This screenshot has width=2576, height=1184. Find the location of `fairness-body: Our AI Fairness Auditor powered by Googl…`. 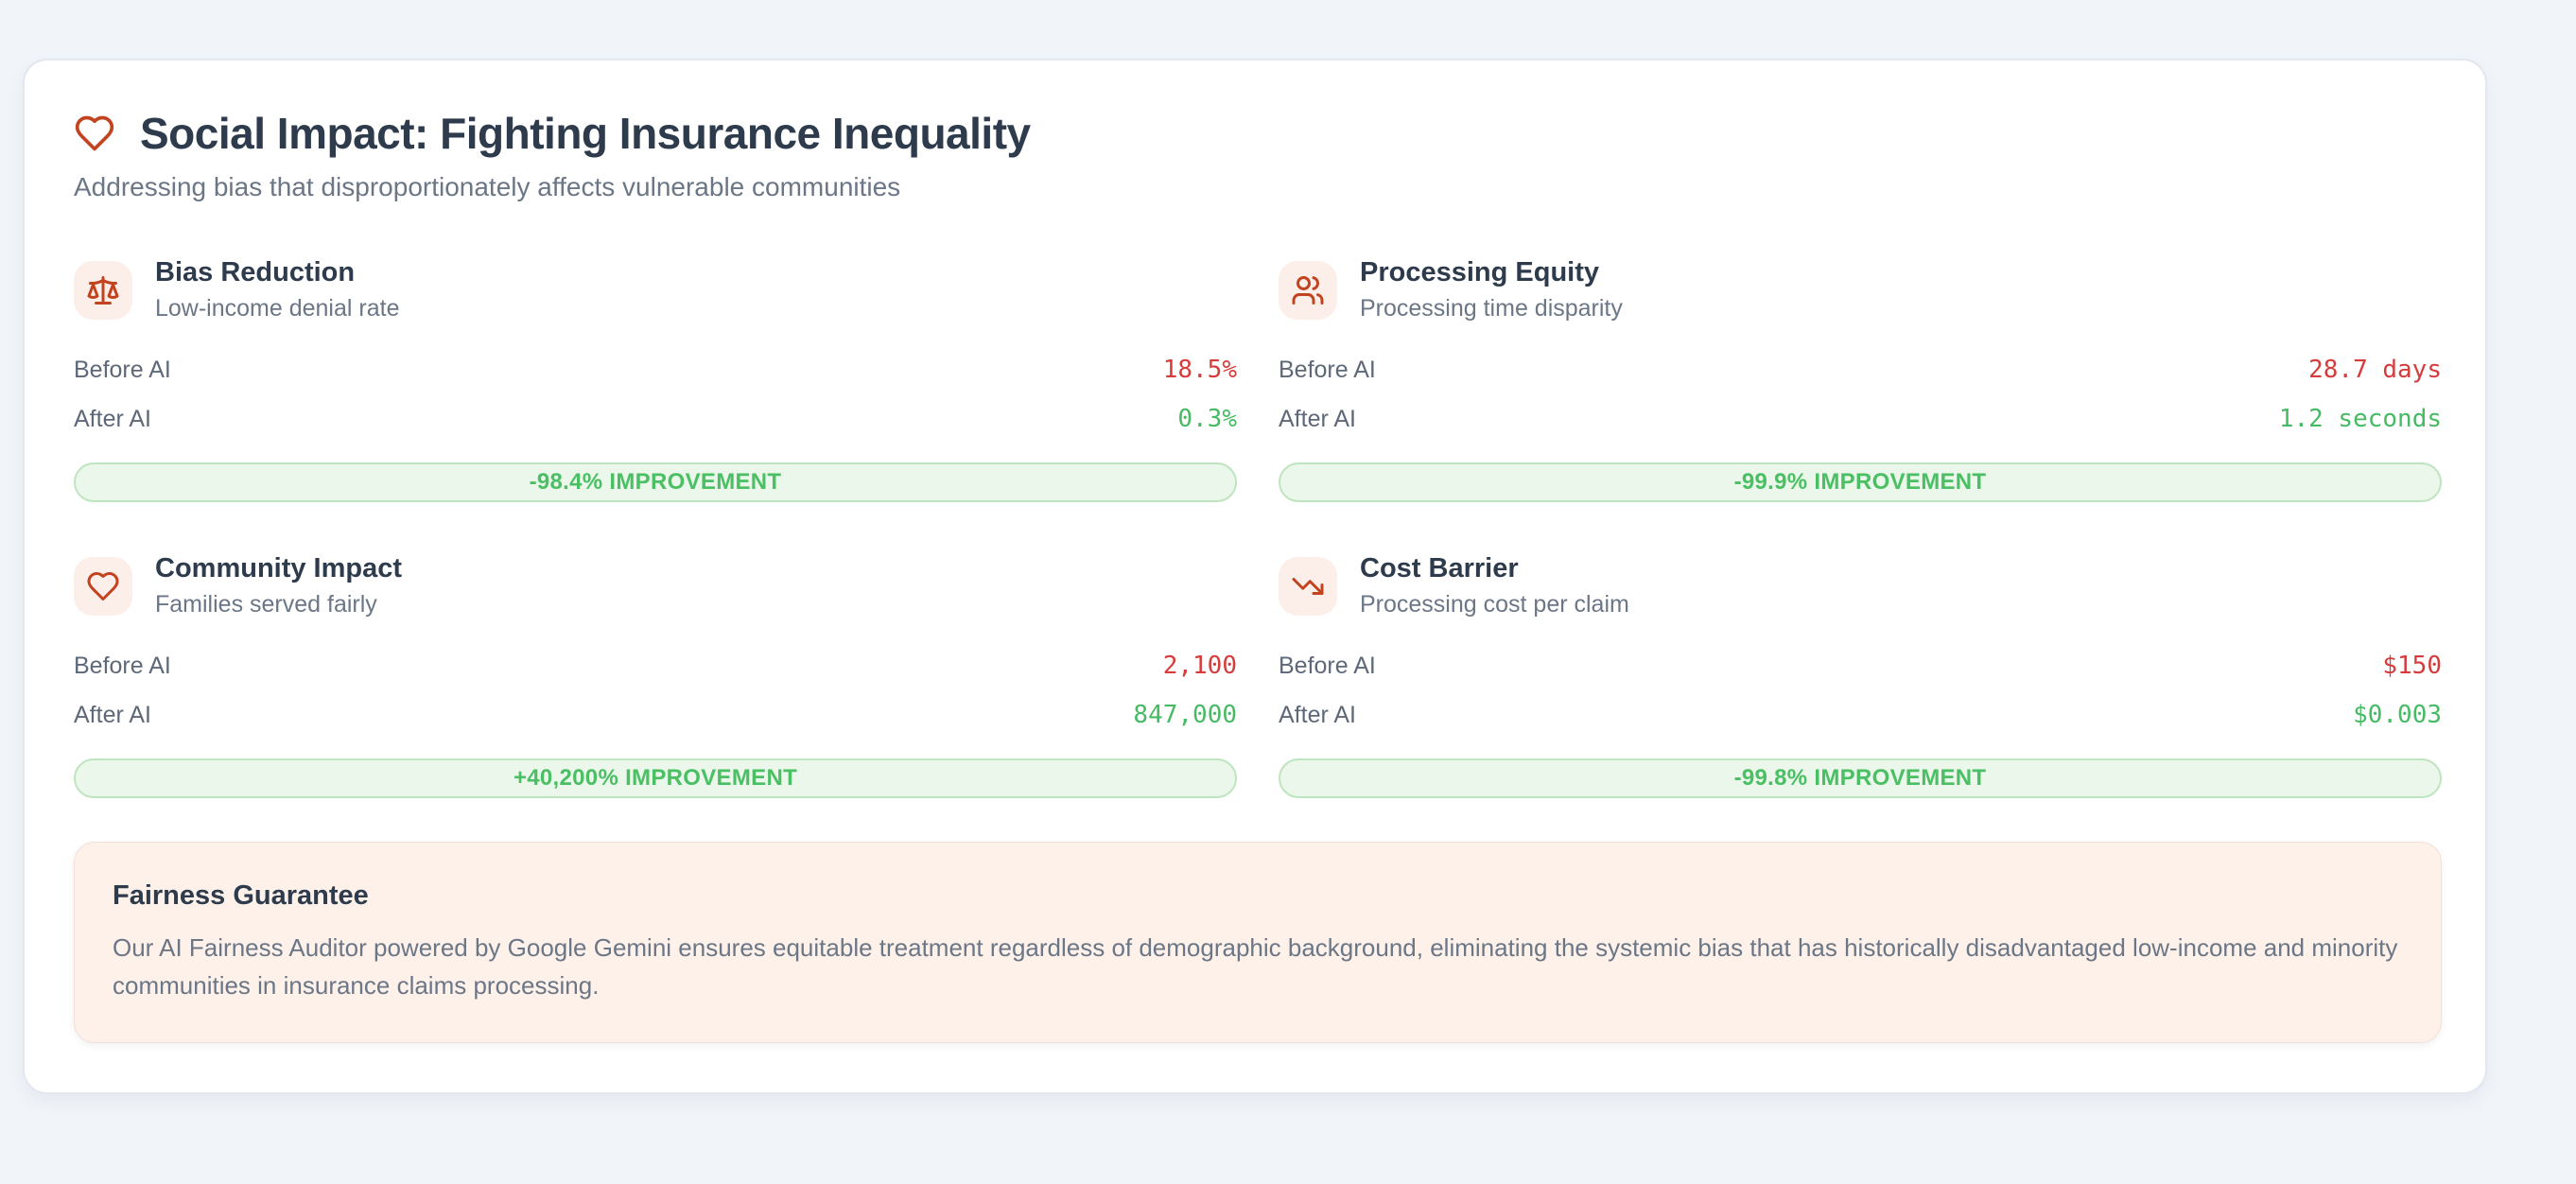

fairness-body: Our AI Fairness Auditor powered by Googl… is located at coordinates (1255, 966).